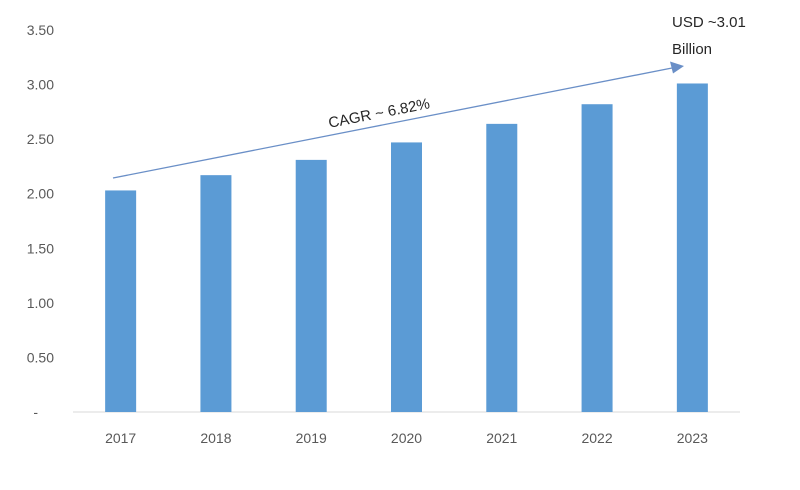 The image size is (800, 490). What do you see at coordinates (596, 438) in the screenshot?
I see `x-tick-label: 2022` at bounding box center [596, 438].